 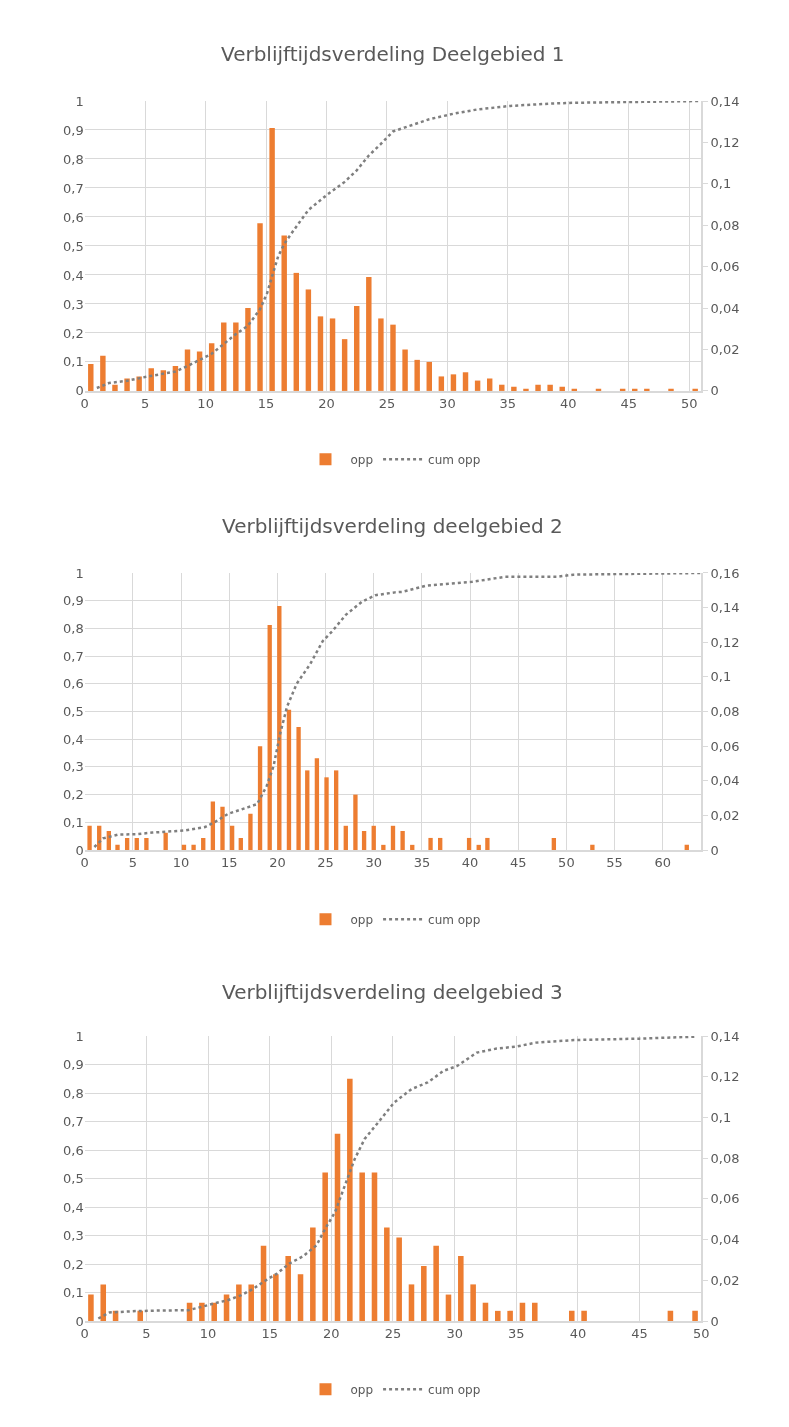 I want to click on x-tick-label: 10, so click(x=181, y=863).